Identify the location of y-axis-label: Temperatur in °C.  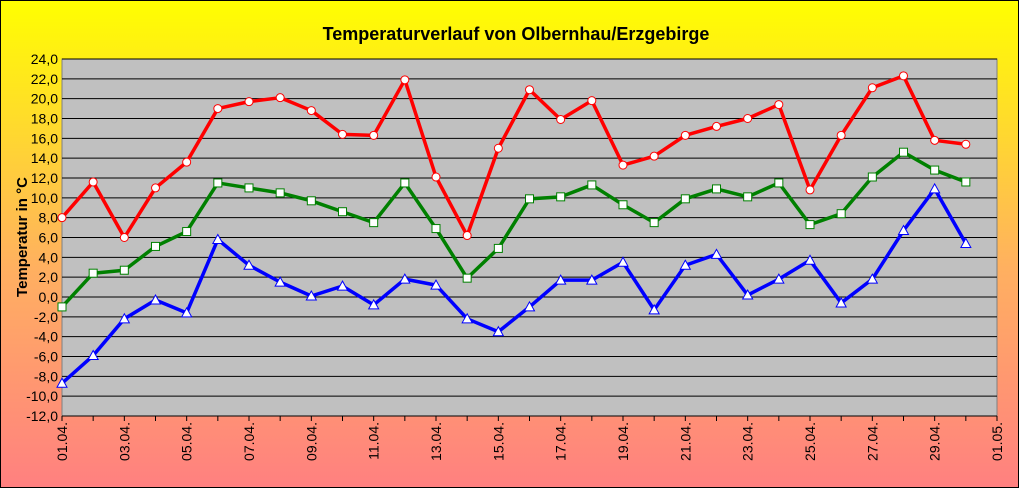
(22, 237).